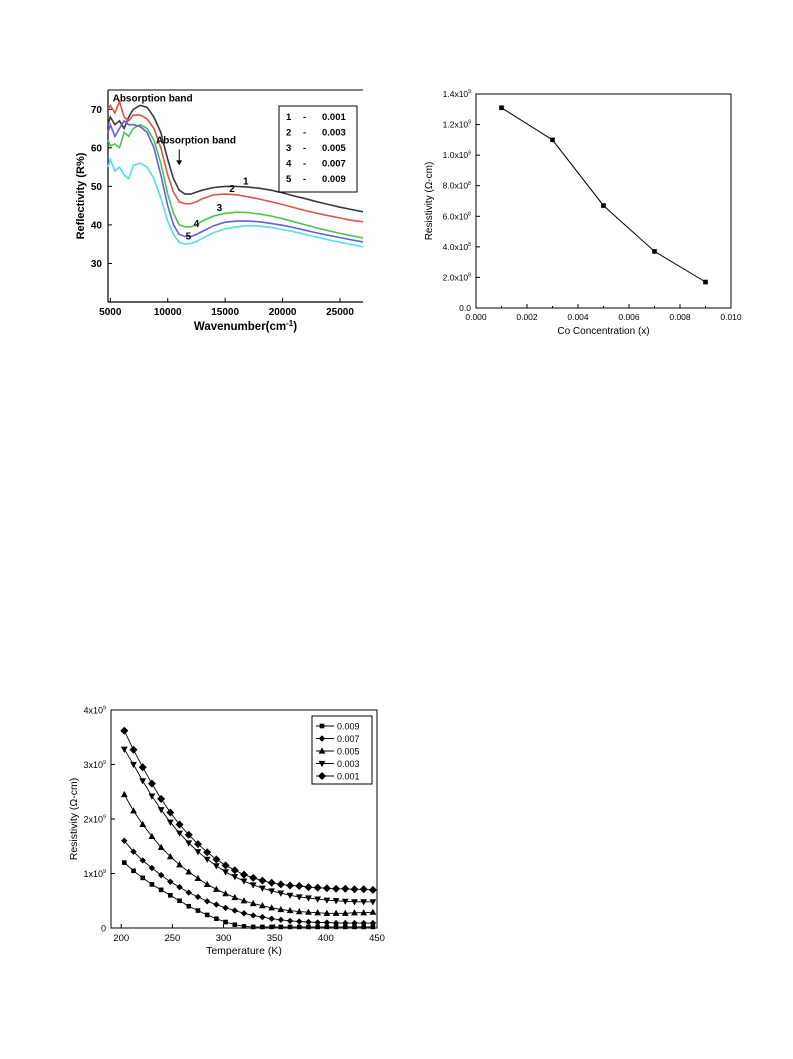 The height and width of the screenshot is (1059, 793). What do you see at coordinates (629, 317) in the screenshot?
I see `x-tick-label: 0.006` at bounding box center [629, 317].